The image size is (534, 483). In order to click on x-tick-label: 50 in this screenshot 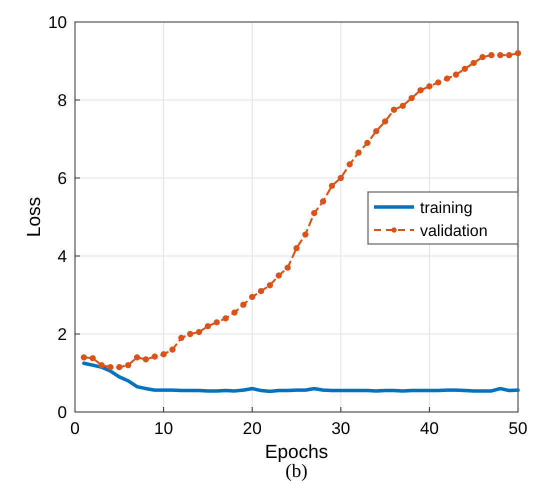, I will do `click(518, 428)`.